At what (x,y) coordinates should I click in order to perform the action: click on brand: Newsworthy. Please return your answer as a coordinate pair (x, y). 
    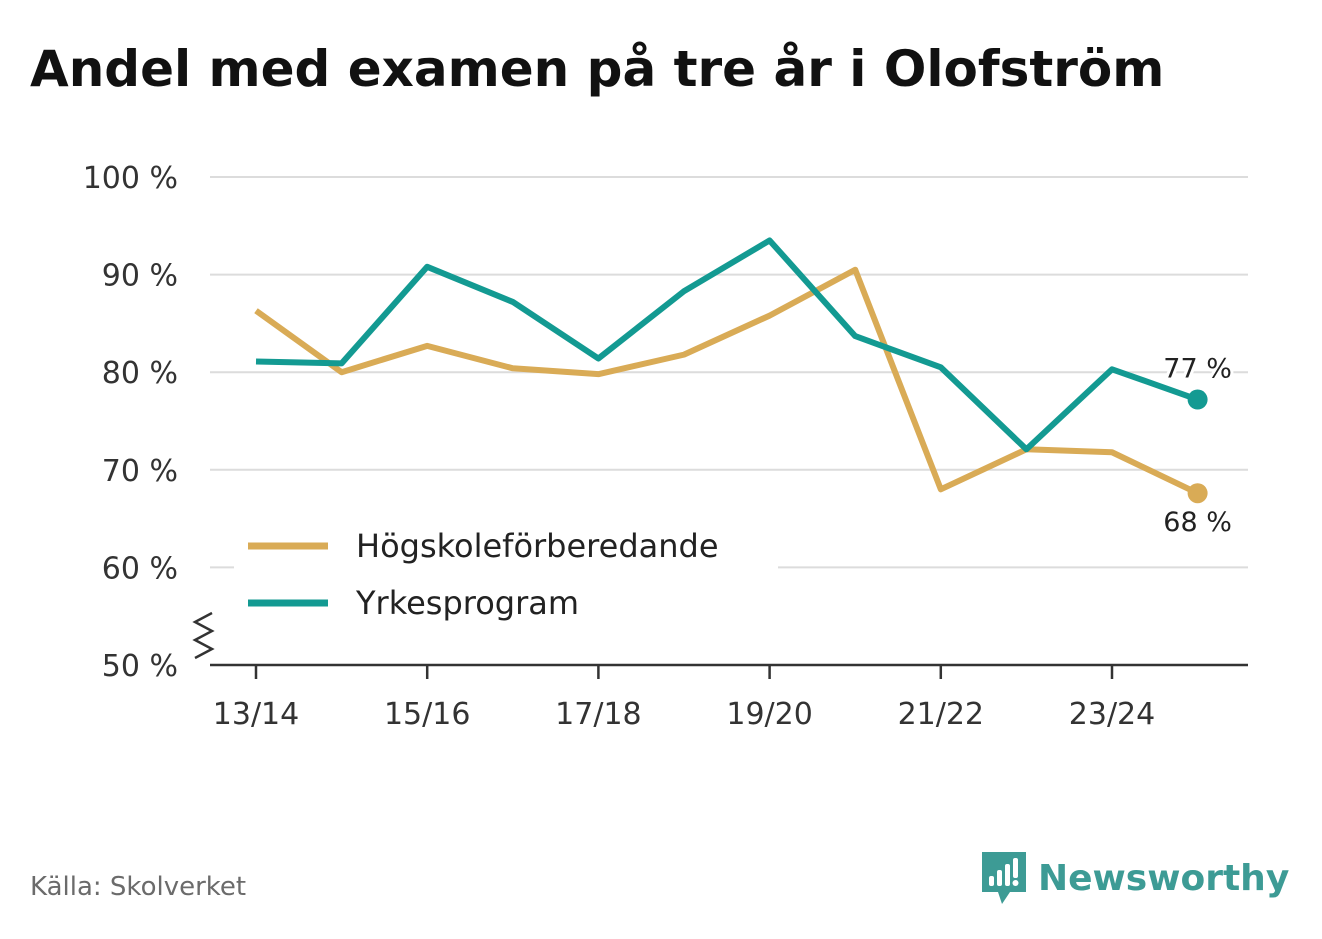
    Looking at the image, I should click on (1134, 878).